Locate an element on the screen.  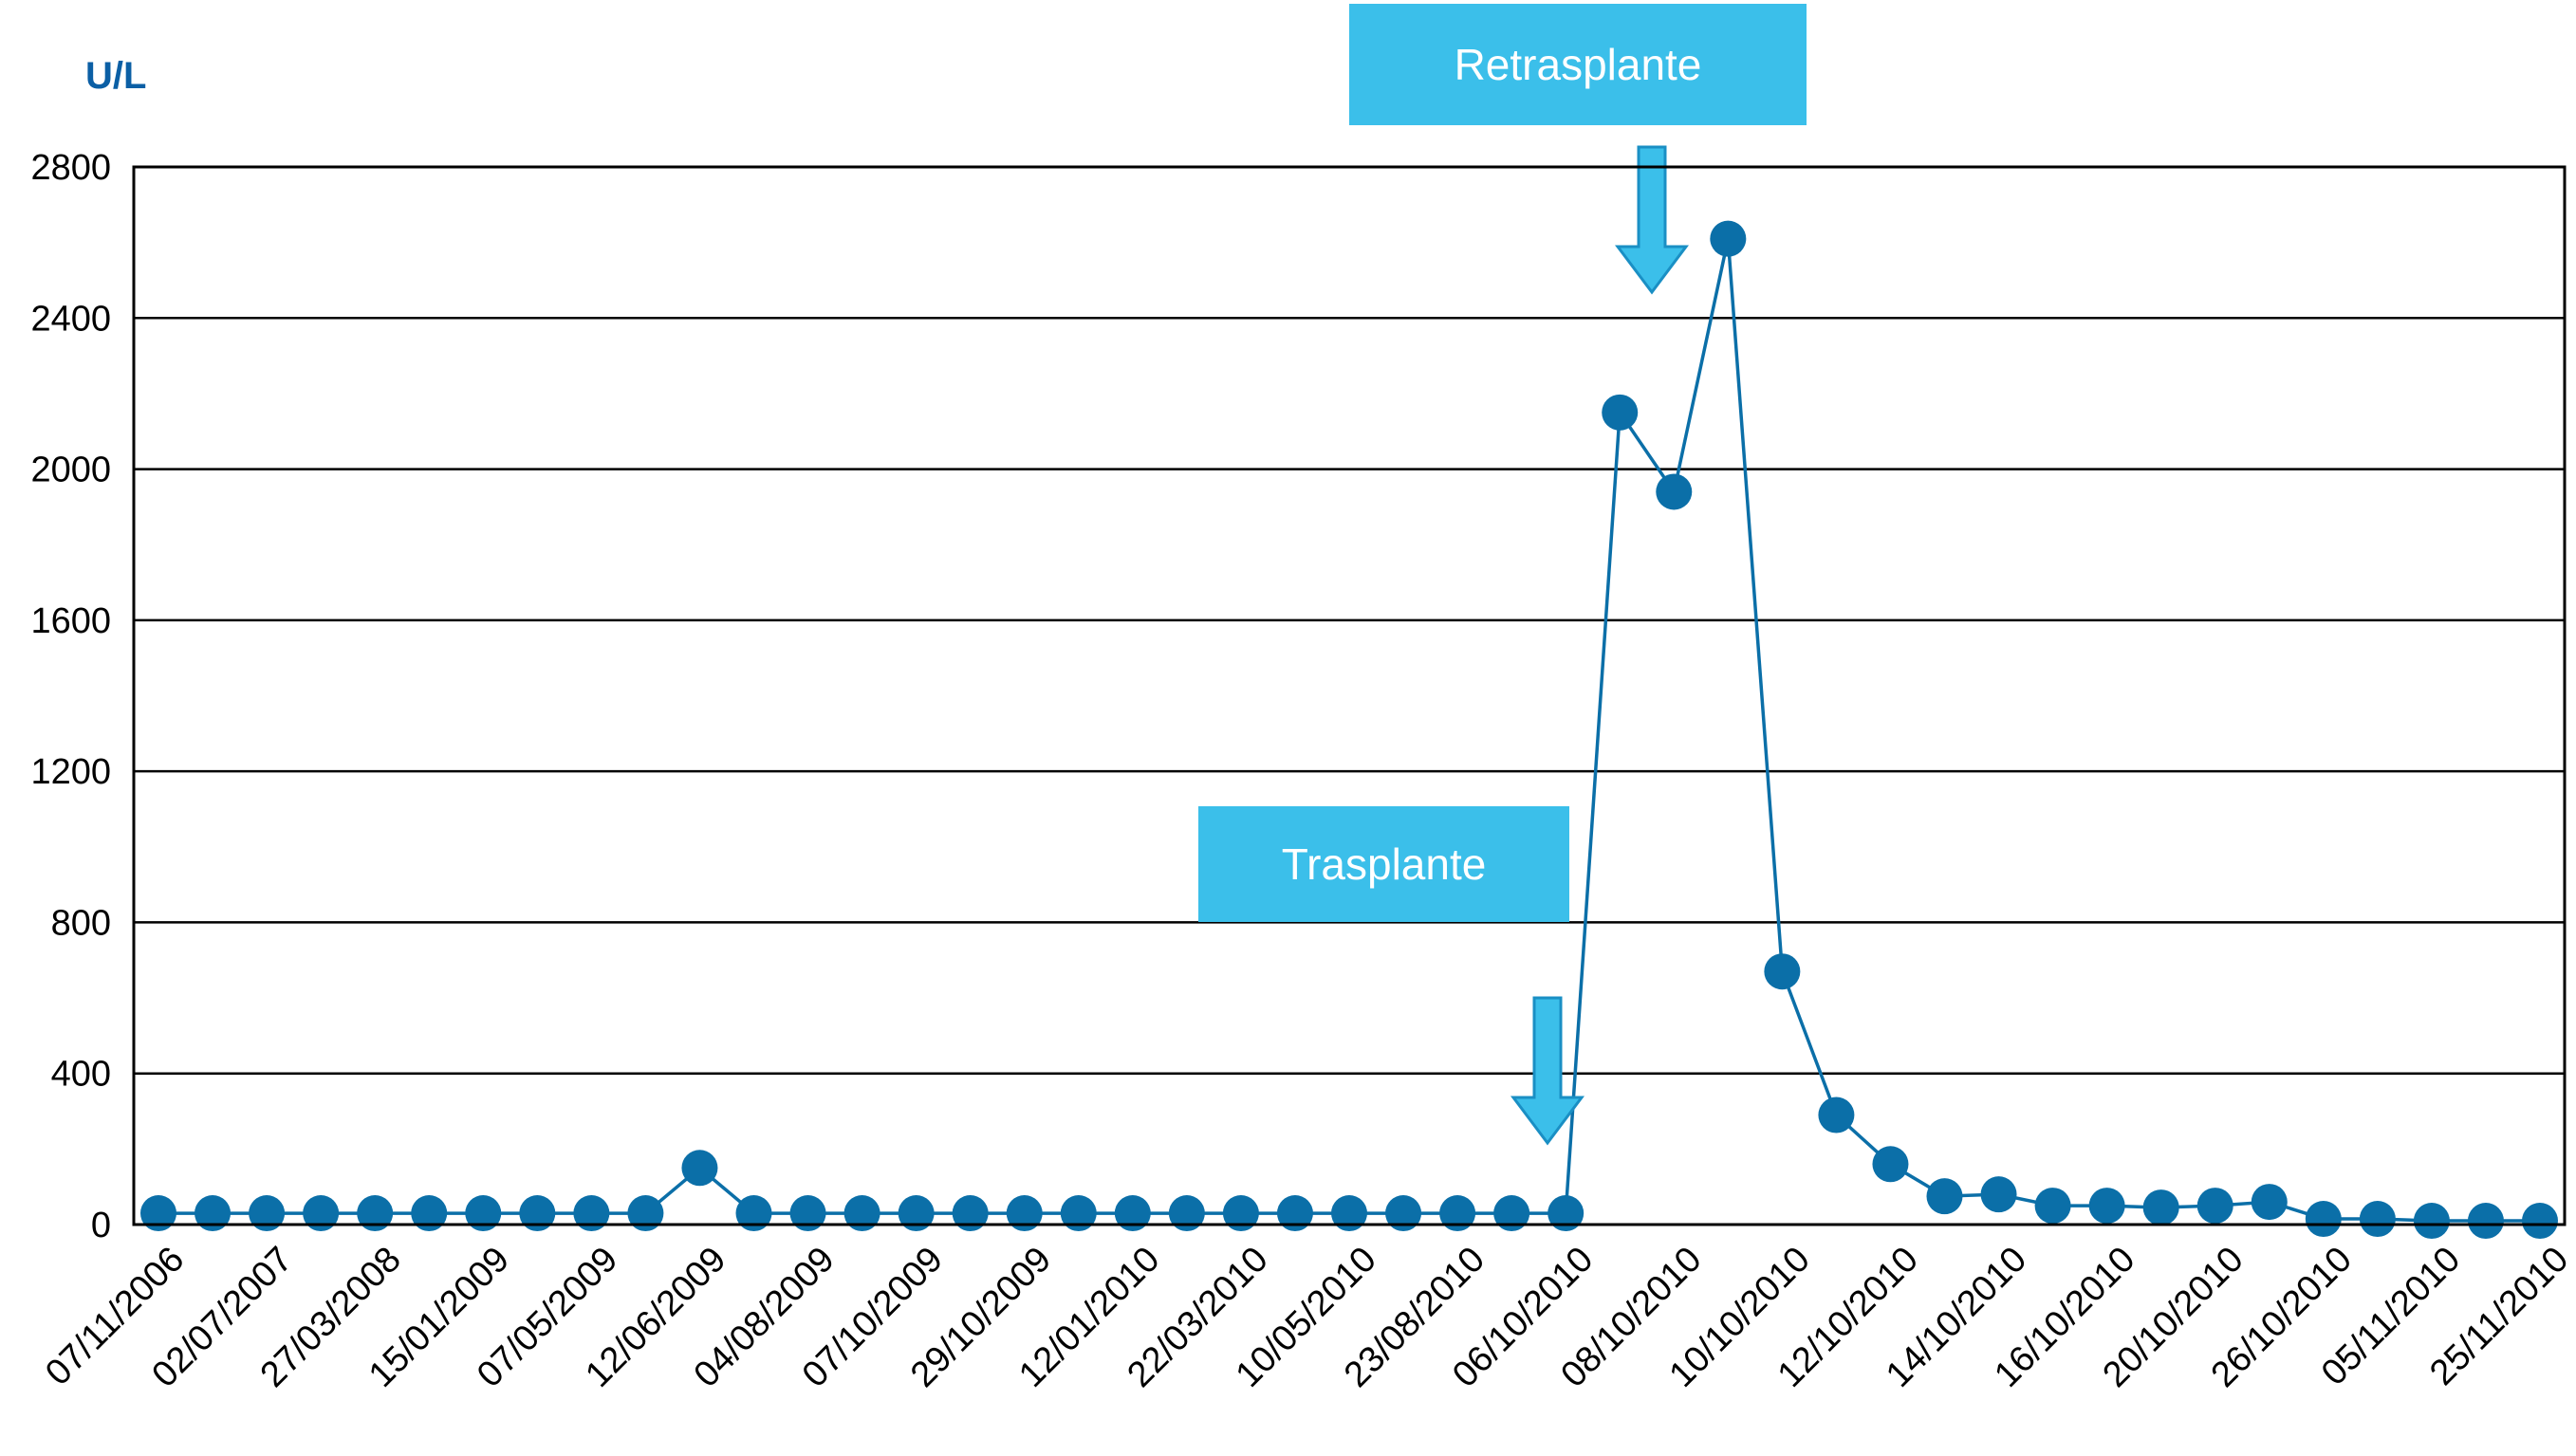
y-unit-label: U/L is located at coordinates (115, 76).